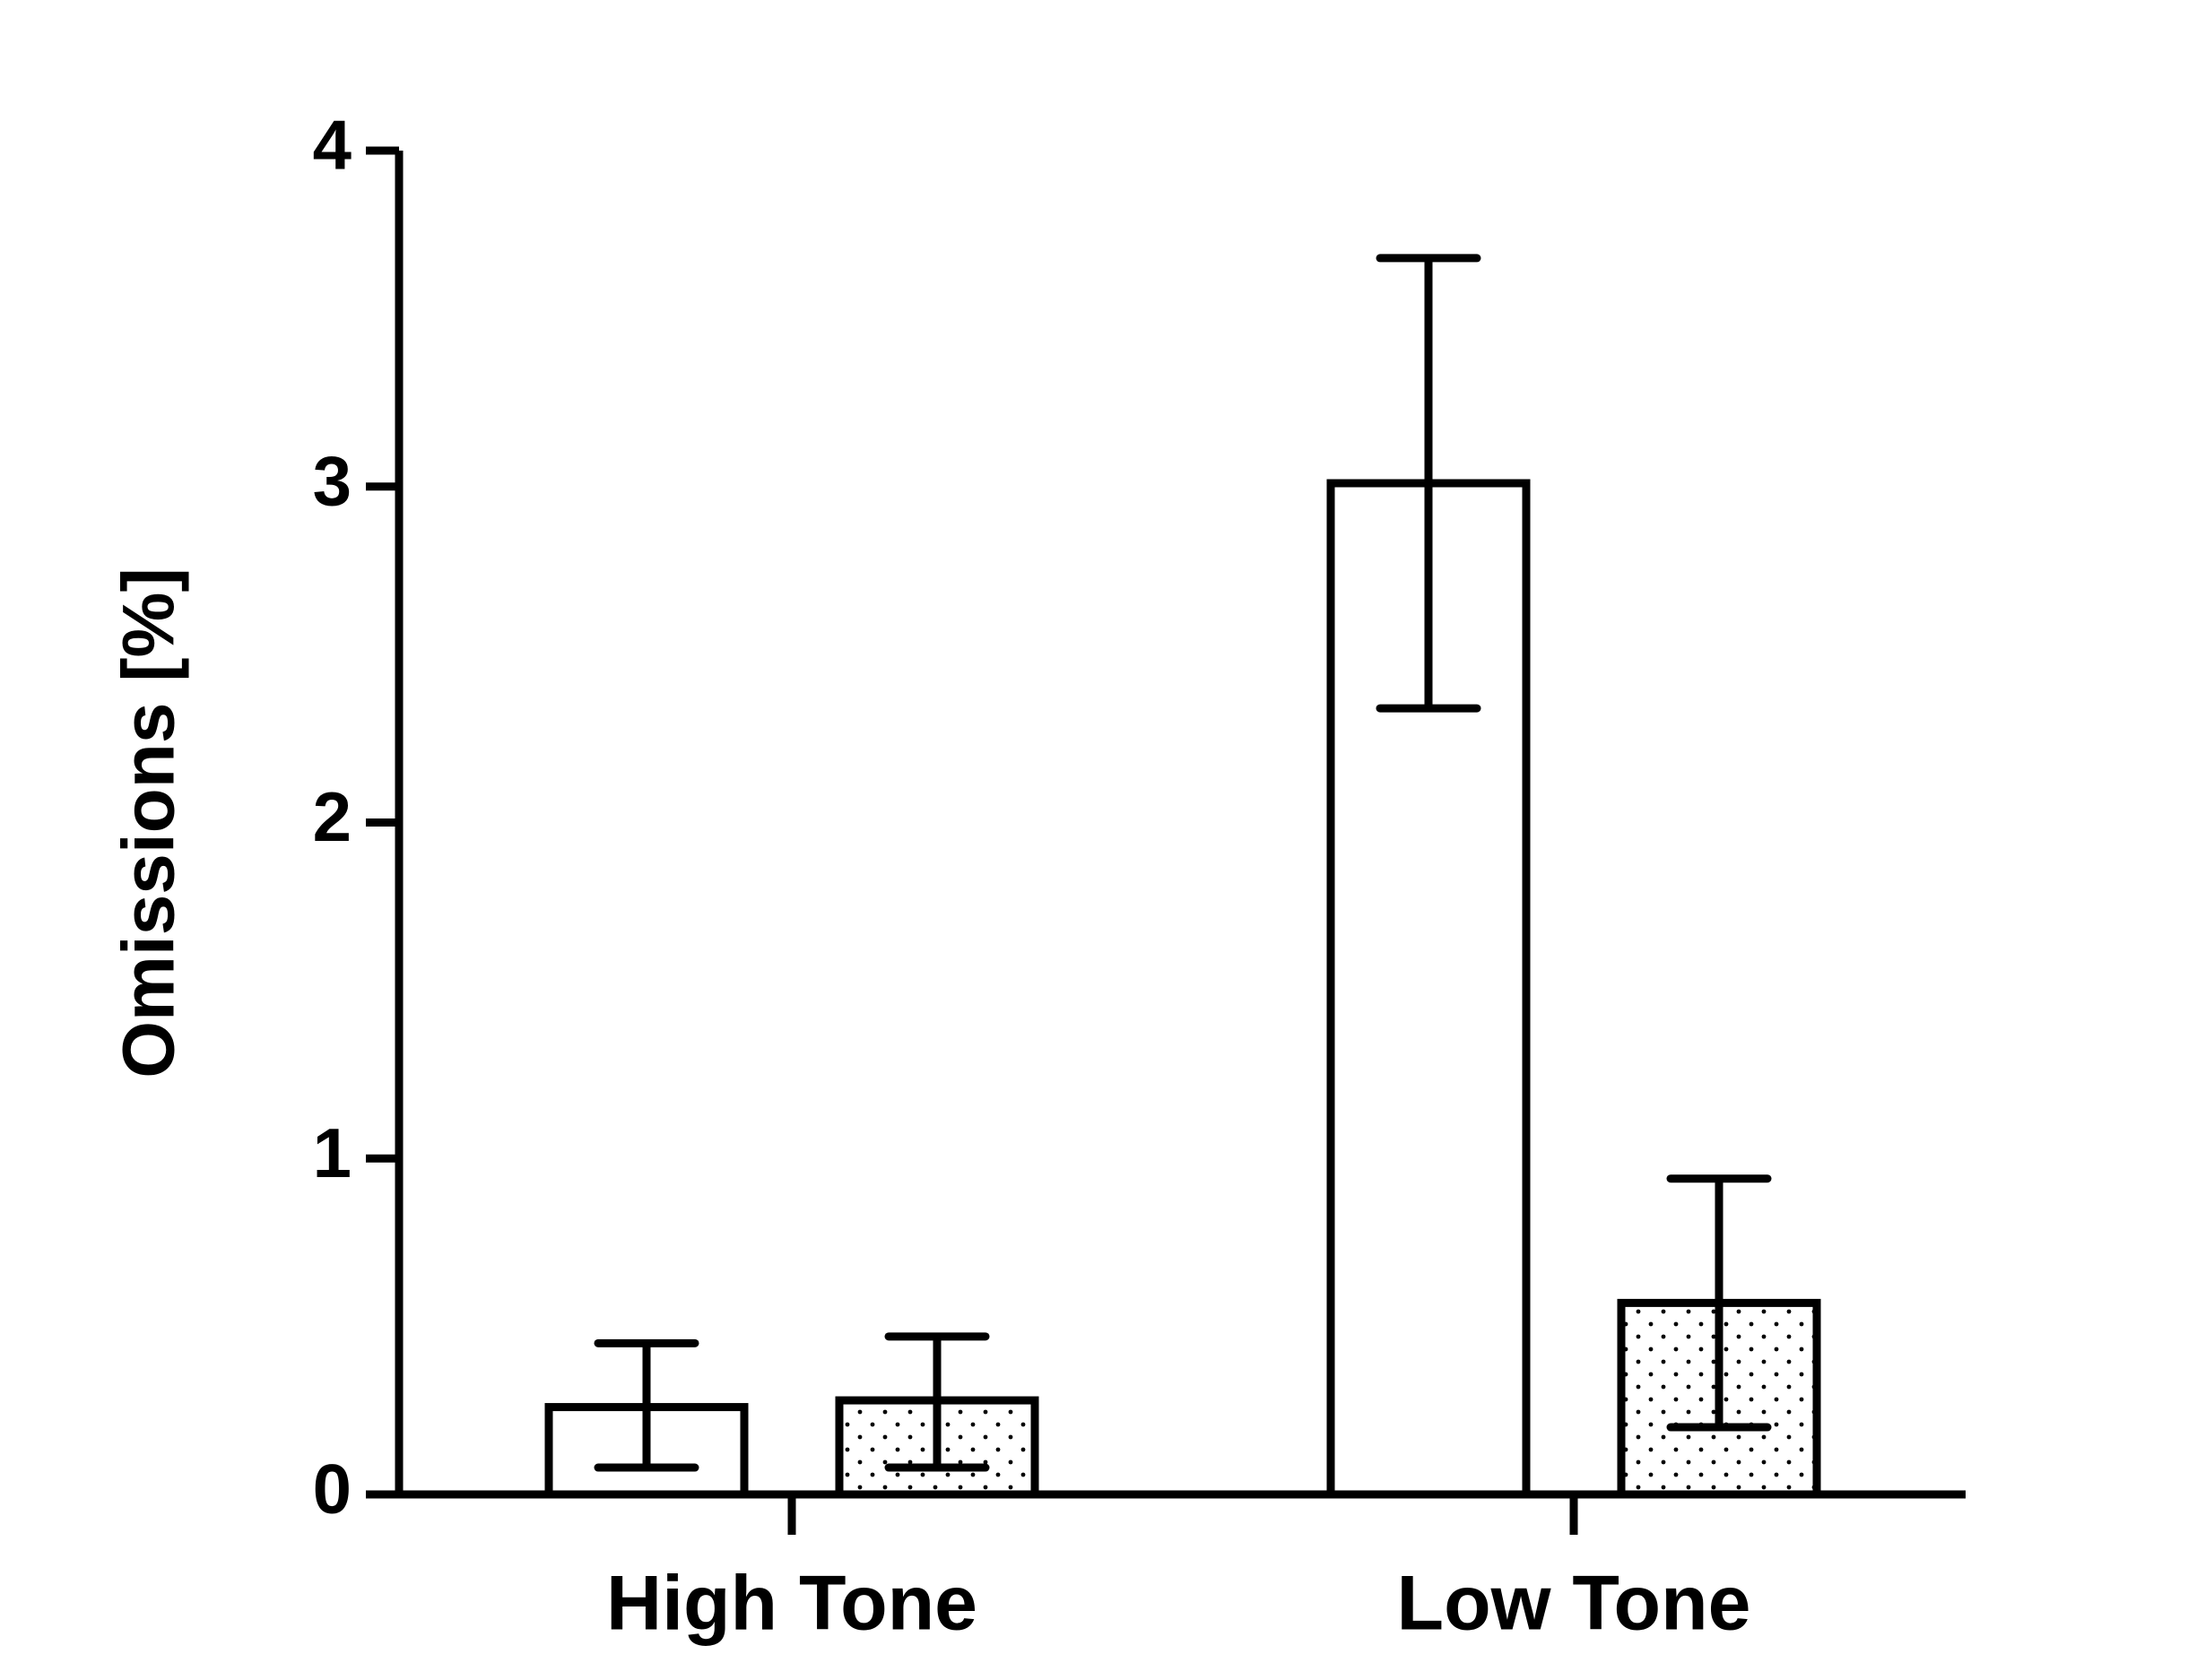 The height and width of the screenshot is (1680, 2188). Describe the element at coordinates (332, 145) in the screenshot. I see `y-tick-label: 4` at that location.